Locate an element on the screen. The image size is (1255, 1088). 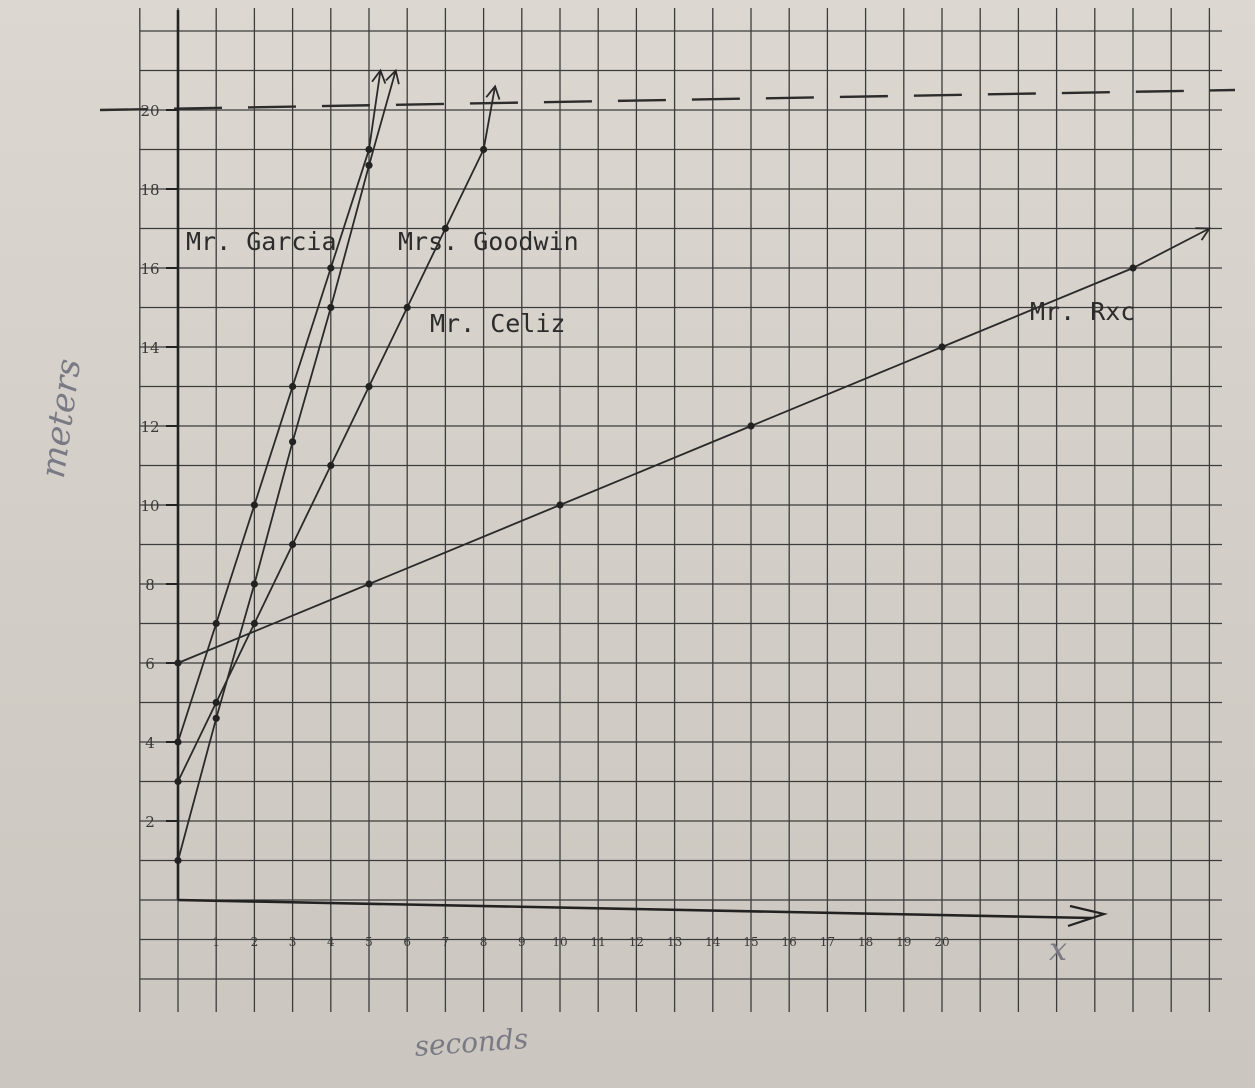
x-tick-label: 13 is located at coordinates (674, 942).